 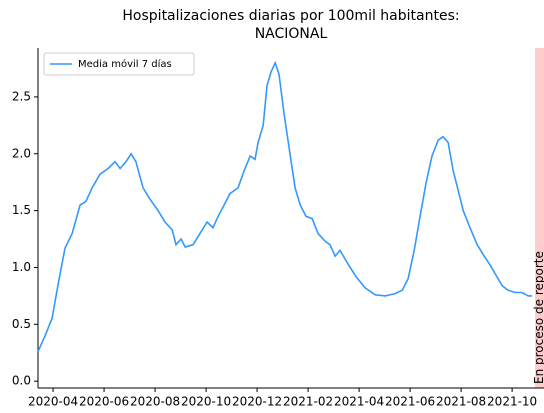 What do you see at coordinates (53, 402) in the screenshot?
I see `x-tick-label: 2020-04` at bounding box center [53, 402].